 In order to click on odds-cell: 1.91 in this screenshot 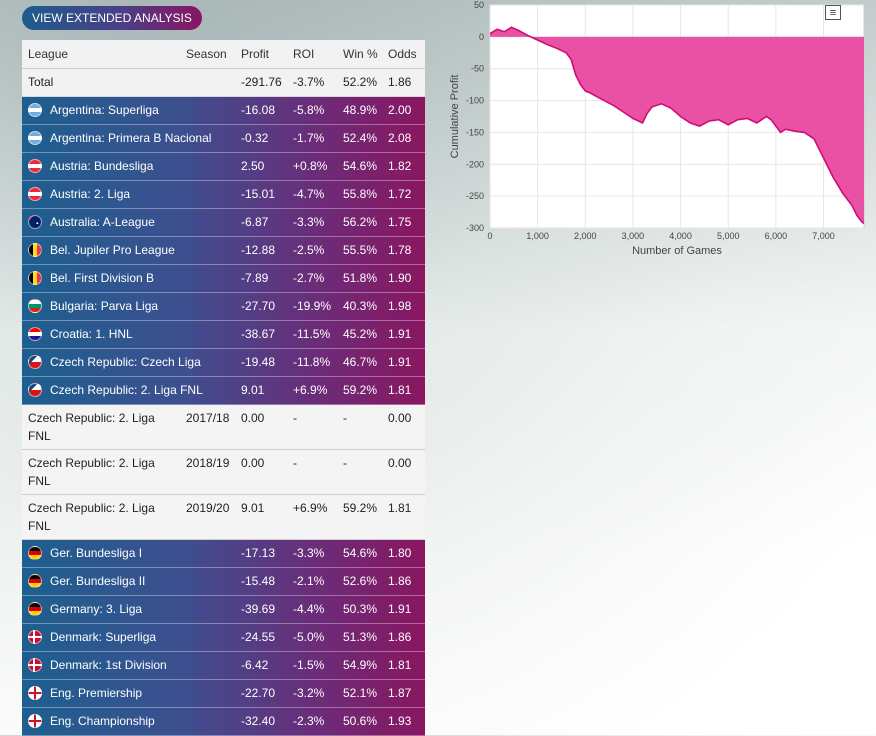, I will do `click(403, 362)`.